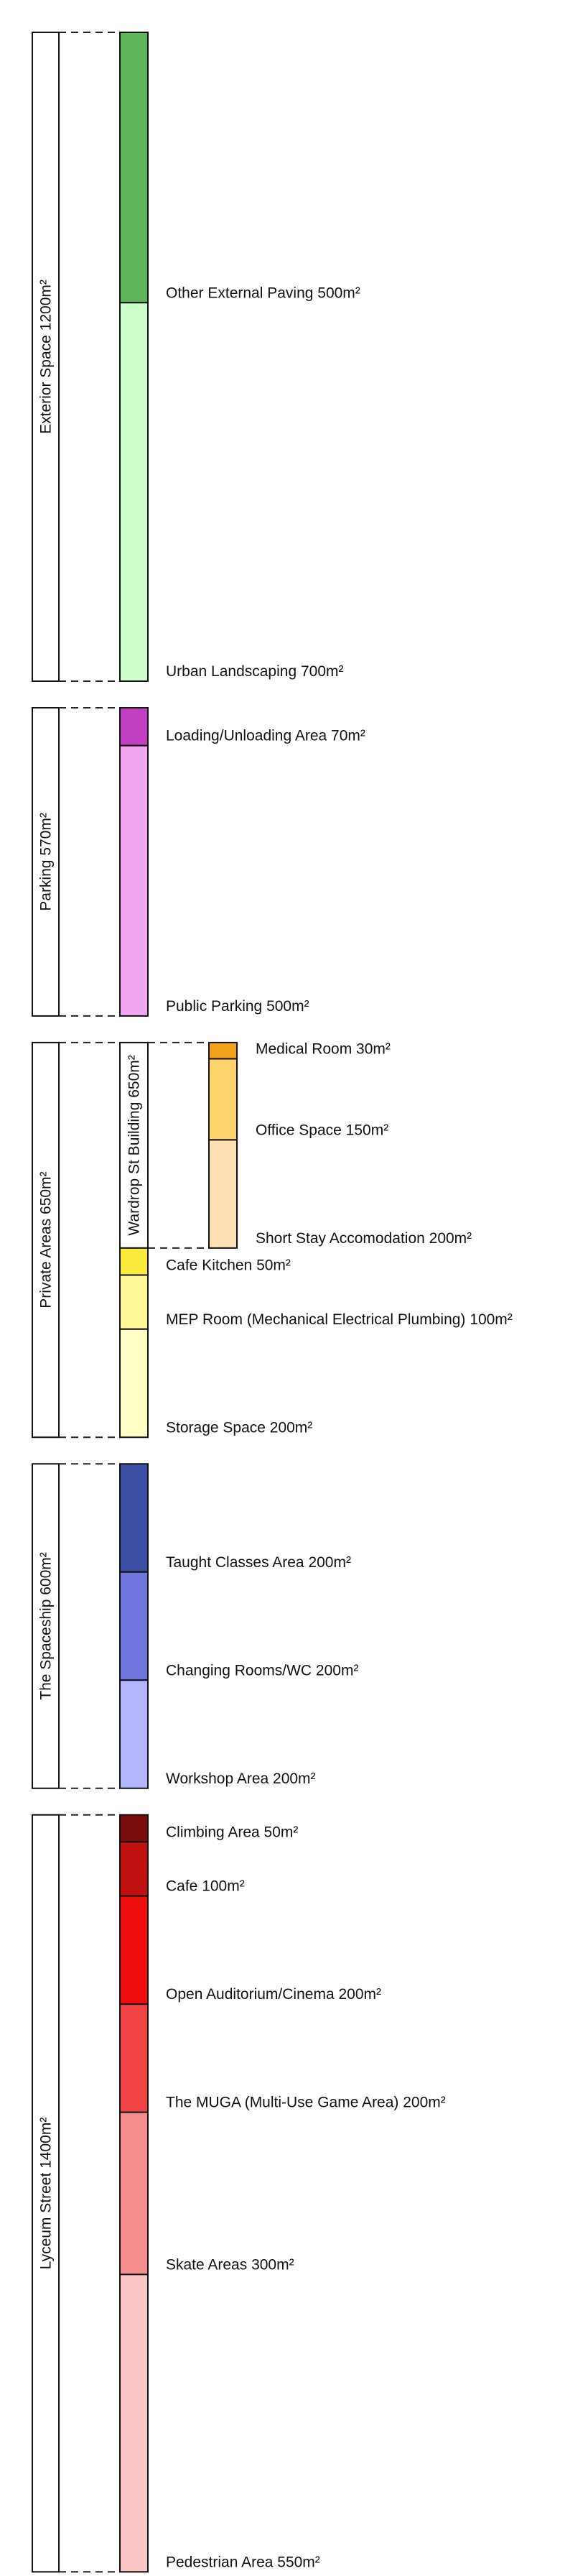 The height and width of the screenshot is (2576, 565). Describe the element at coordinates (364, 1238) in the screenshot. I see `sub-segment-label: Short Stay Accomodation 200m²` at that location.